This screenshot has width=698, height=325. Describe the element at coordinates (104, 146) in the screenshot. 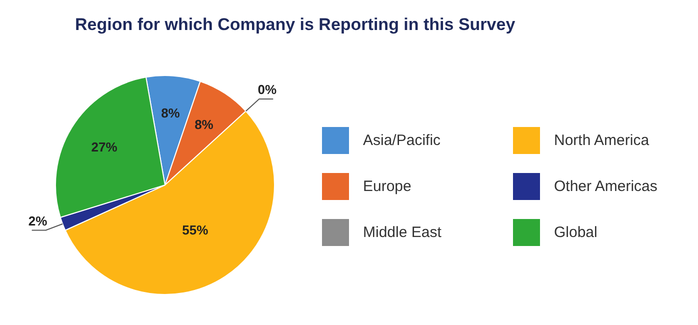

I see `data-label: 27%` at that location.